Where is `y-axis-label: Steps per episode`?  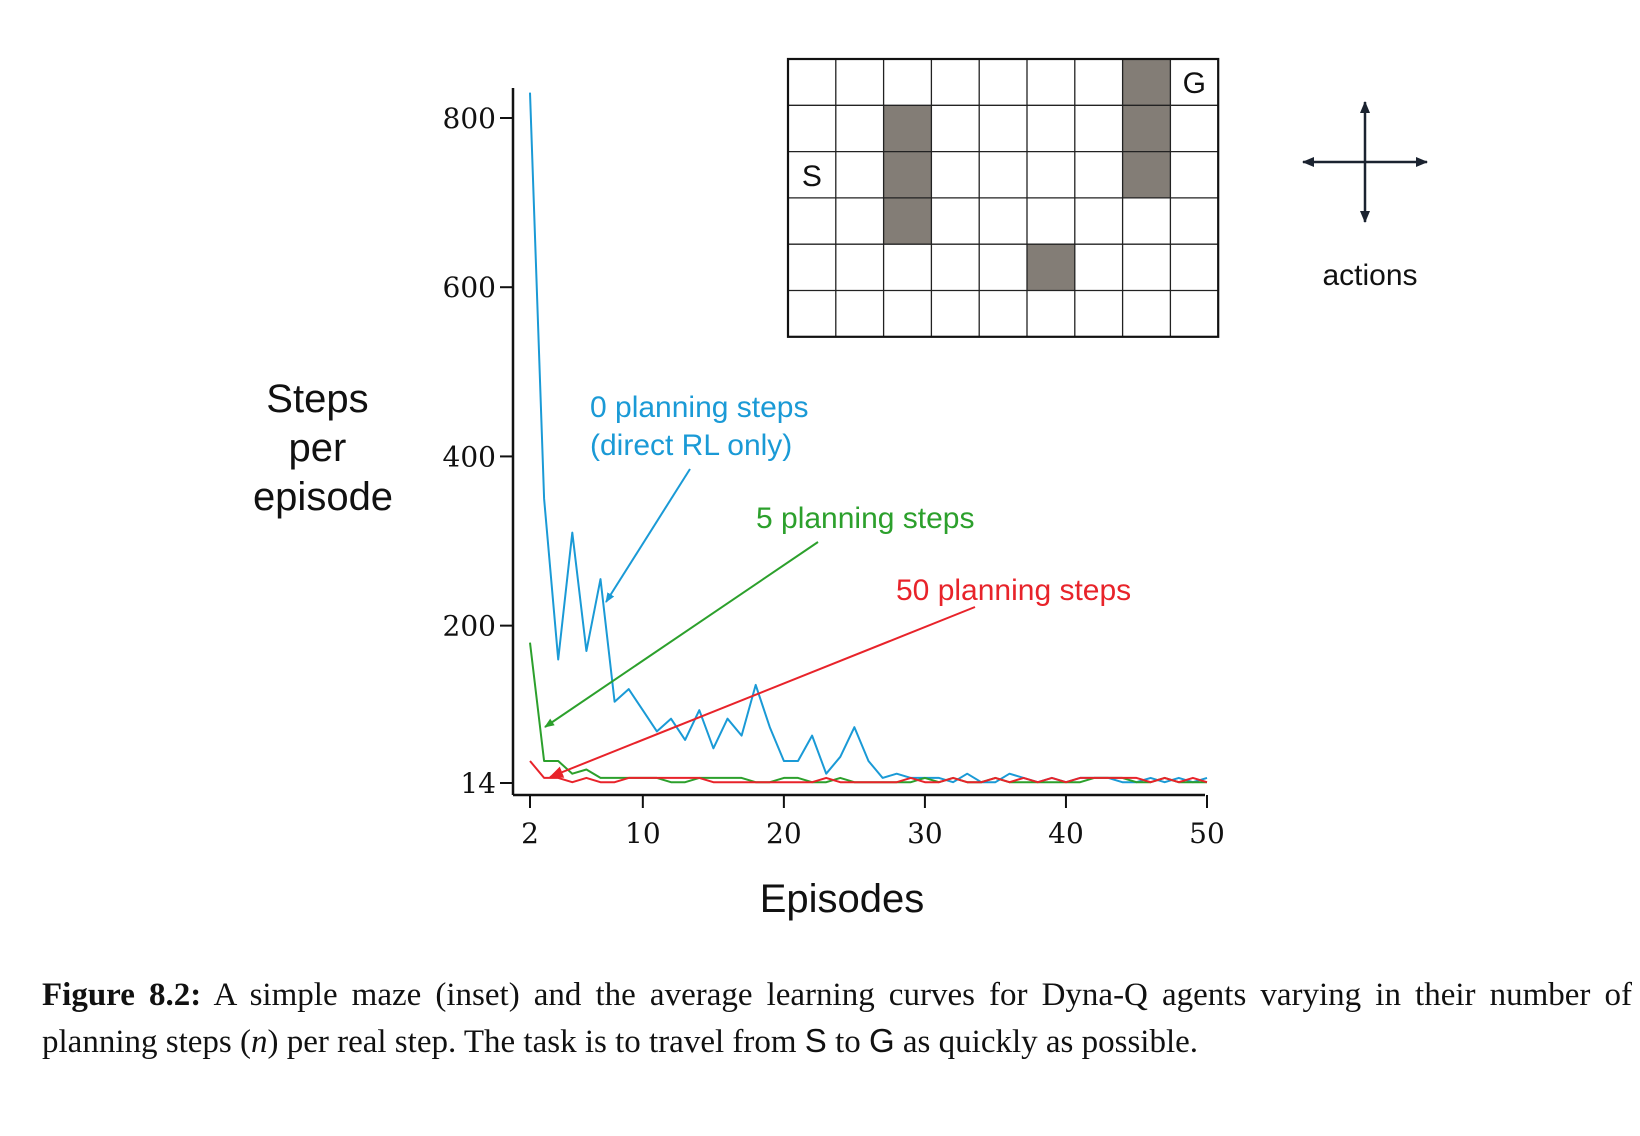 y-axis-label: Steps per episode is located at coordinates (323, 448).